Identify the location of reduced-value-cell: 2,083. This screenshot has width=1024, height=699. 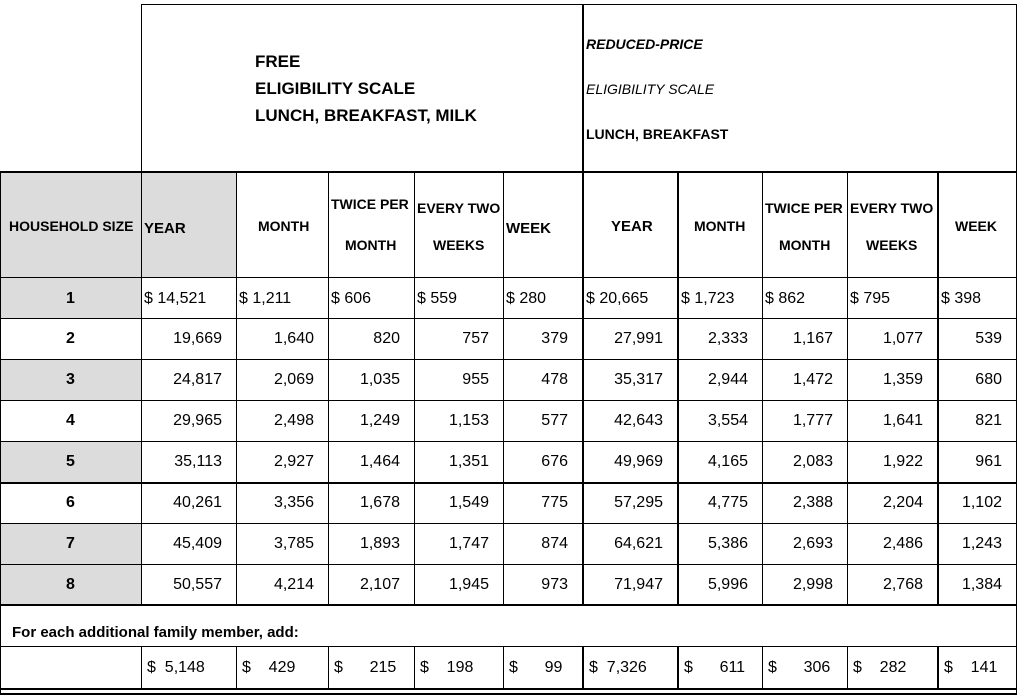
(812, 461).